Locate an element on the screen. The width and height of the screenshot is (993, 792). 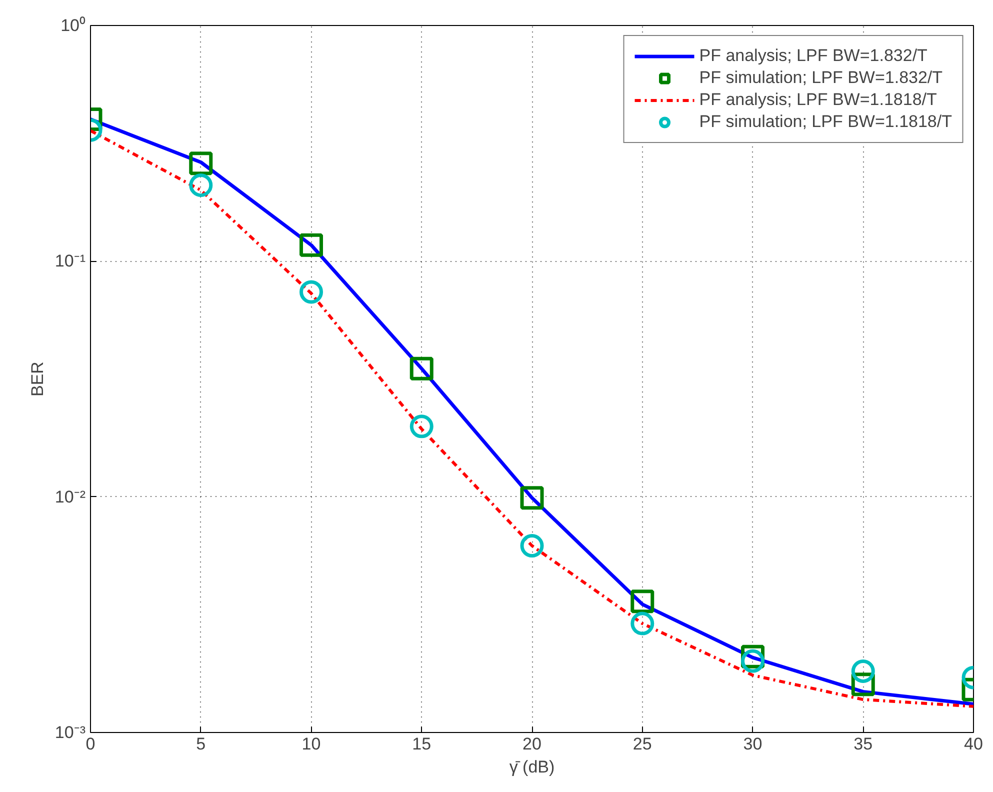
y-axis-title: BER is located at coordinates (37, 379).